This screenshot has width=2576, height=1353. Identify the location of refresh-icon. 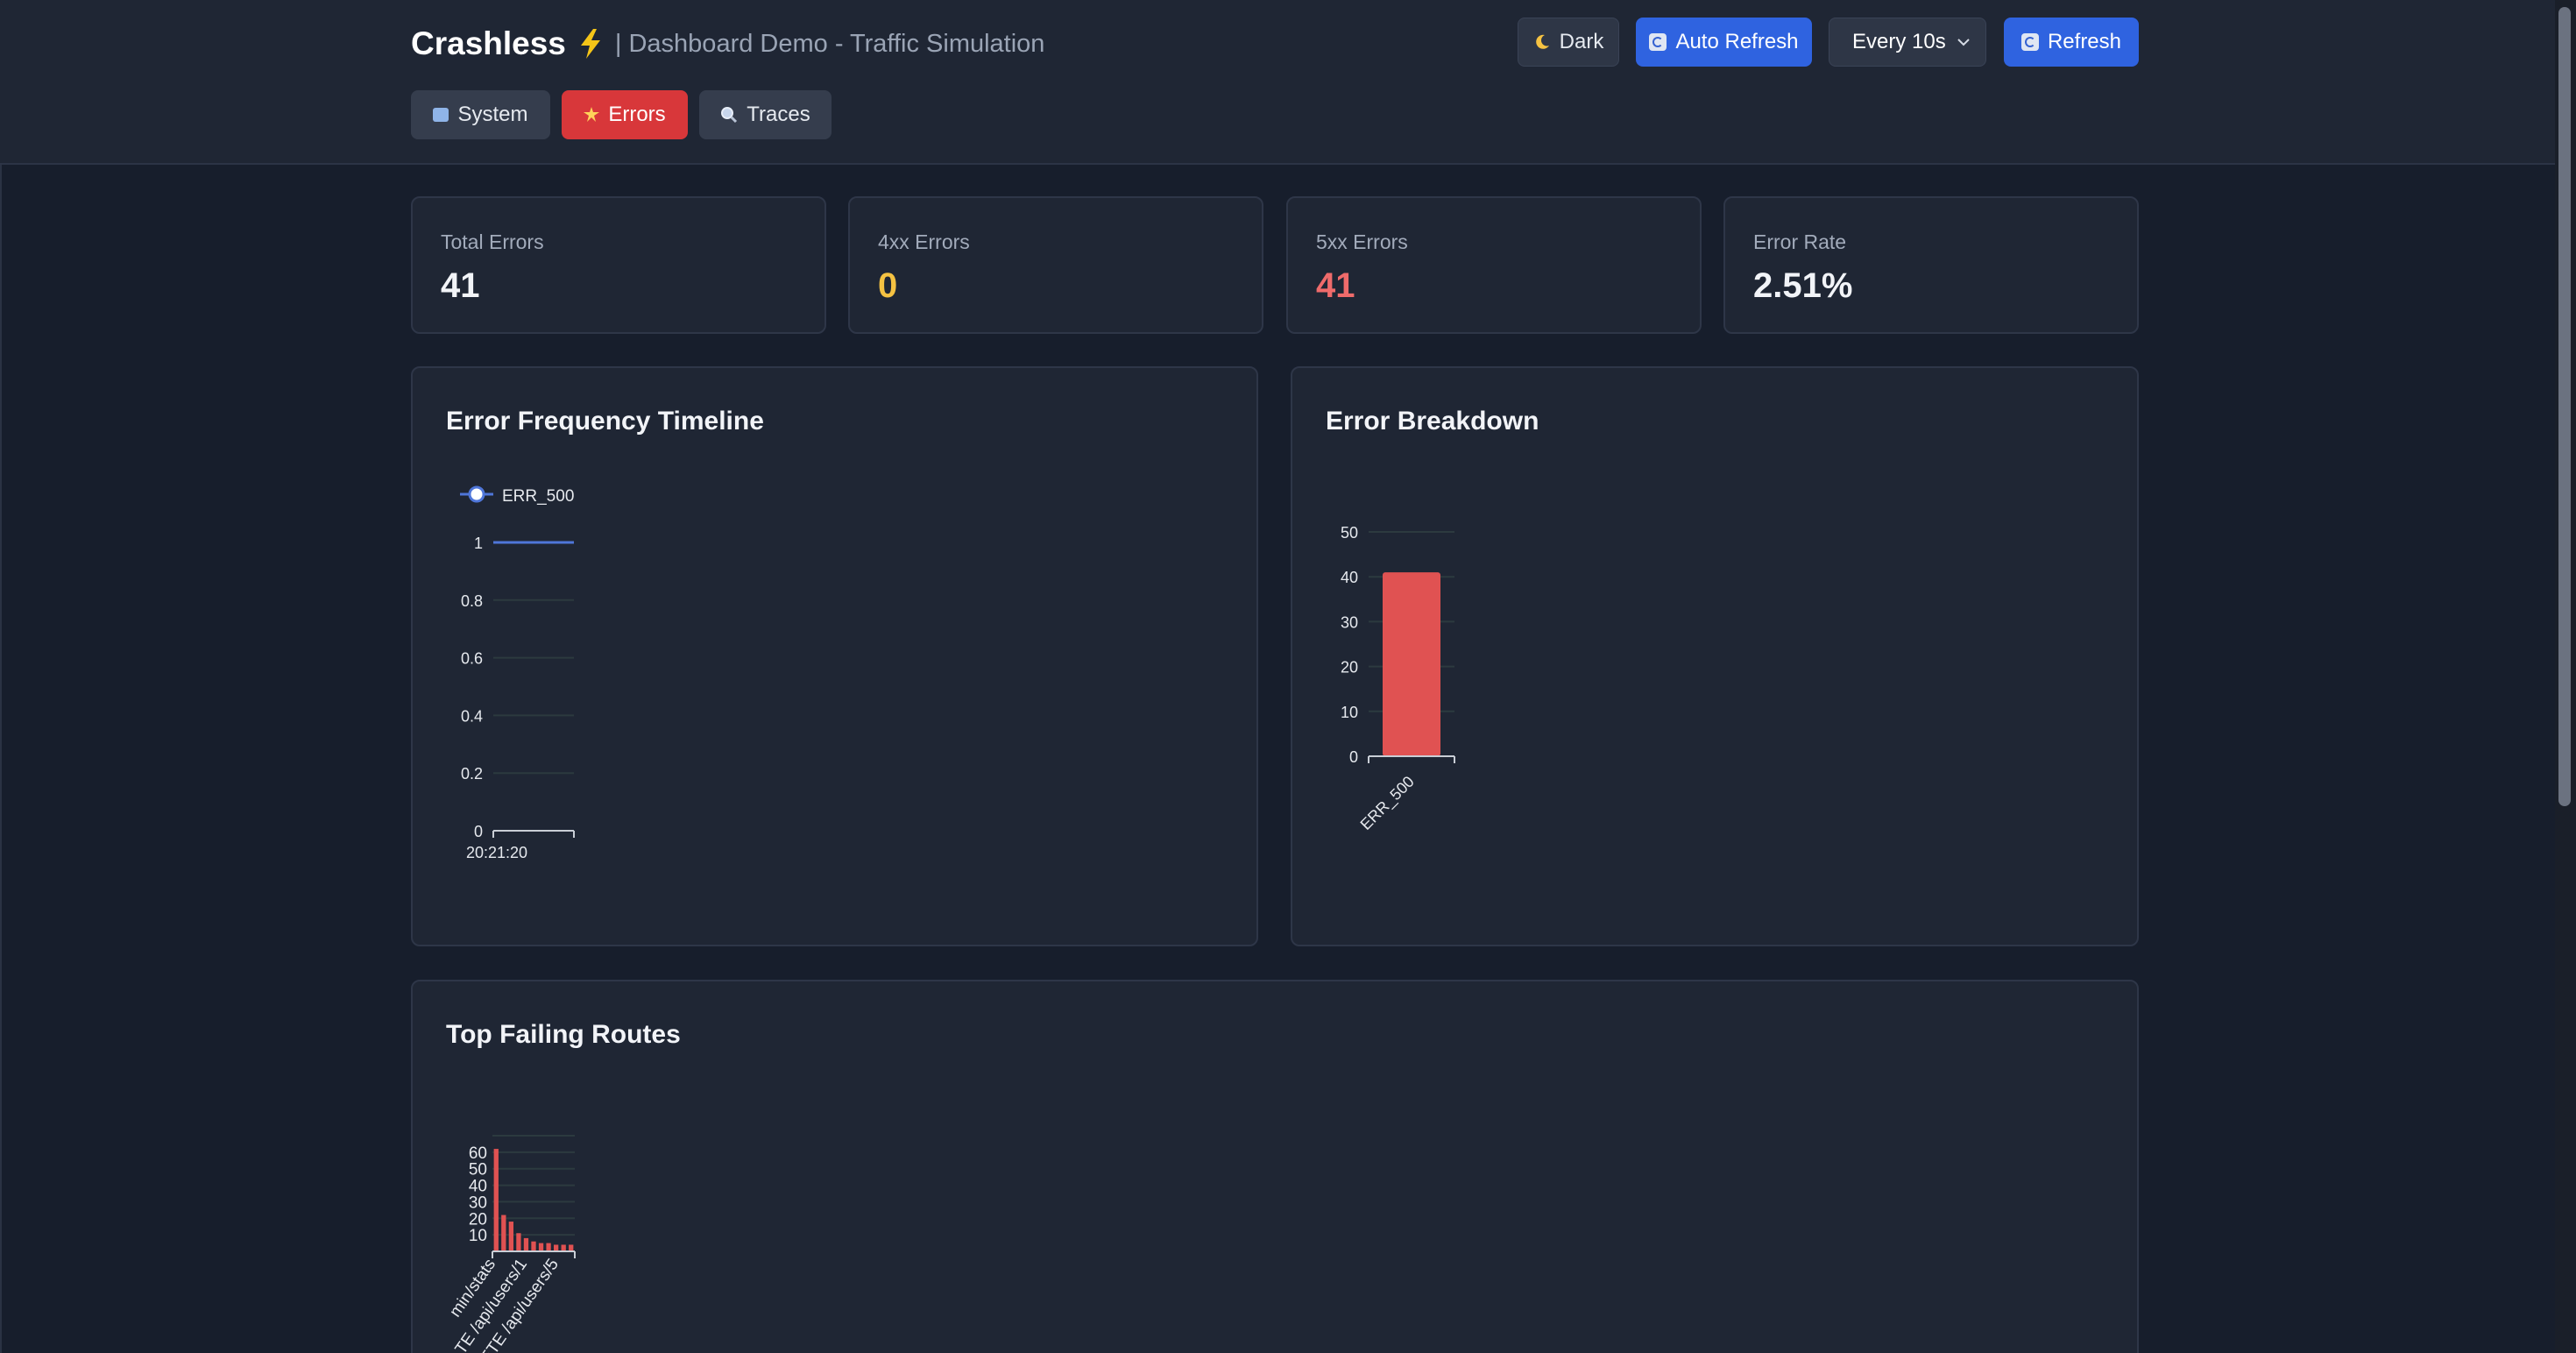
(2029, 42).